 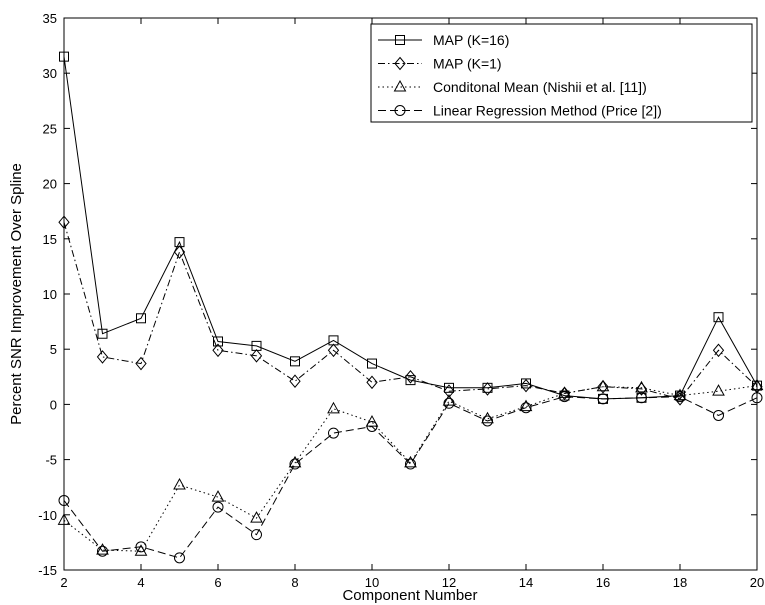 What do you see at coordinates (217, 582) in the screenshot?
I see `x-tick-label: 6` at bounding box center [217, 582].